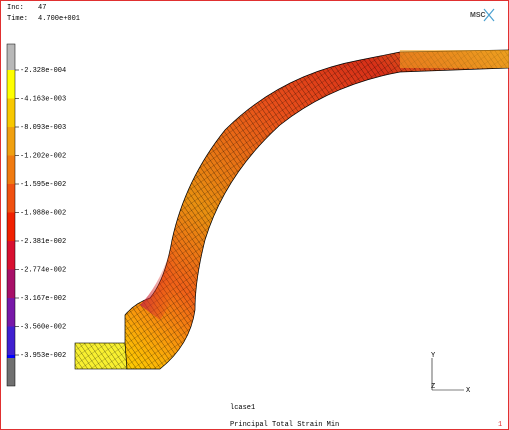 Image resolution: width=509 pixels, height=430 pixels. What do you see at coordinates (59, 19) in the screenshot?
I see `time-value: 4.700e+001` at bounding box center [59, 19].